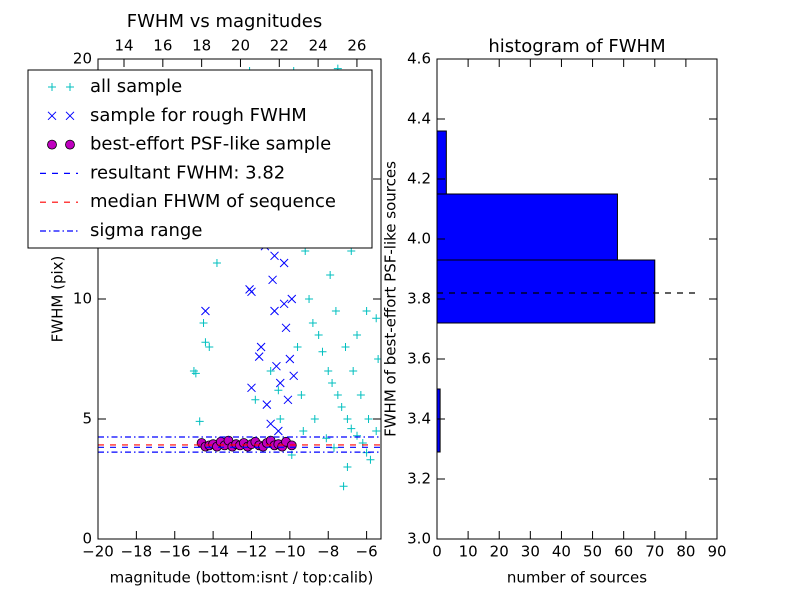 Image resolution: width=800 pixels, height=600 pixels. Describe the element at coordinates (577, 578) in the screenshot. I see `x-axis-label: number of sources` at that location.